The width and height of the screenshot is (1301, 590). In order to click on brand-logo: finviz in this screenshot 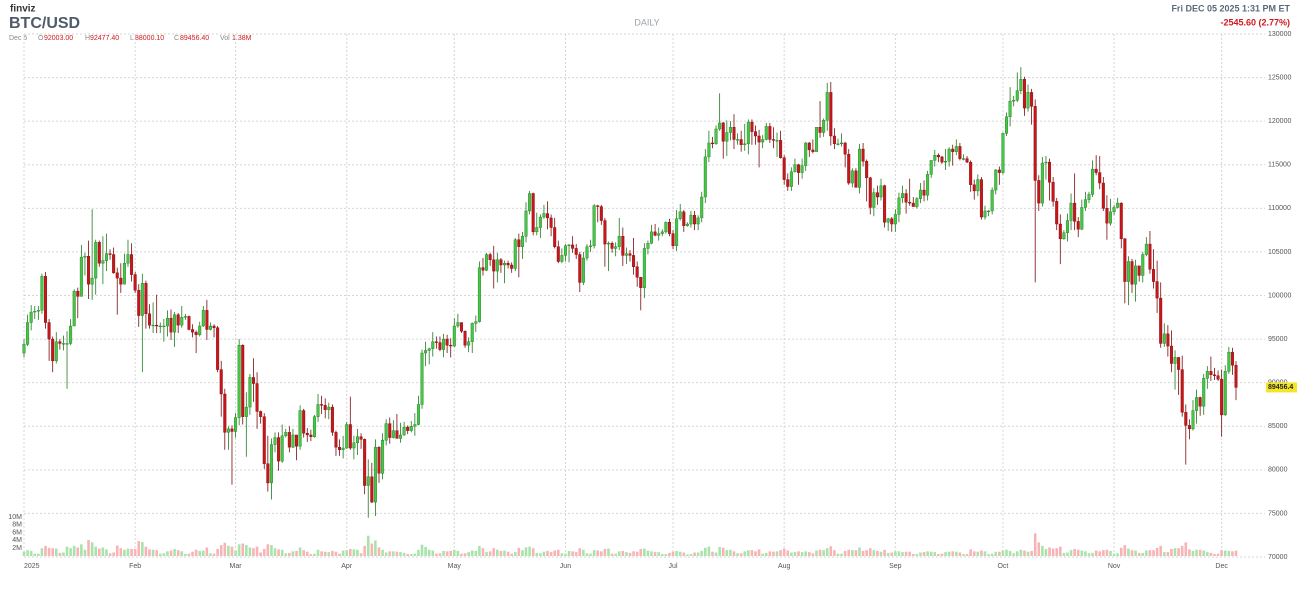, I will do `click(23, 9)`.